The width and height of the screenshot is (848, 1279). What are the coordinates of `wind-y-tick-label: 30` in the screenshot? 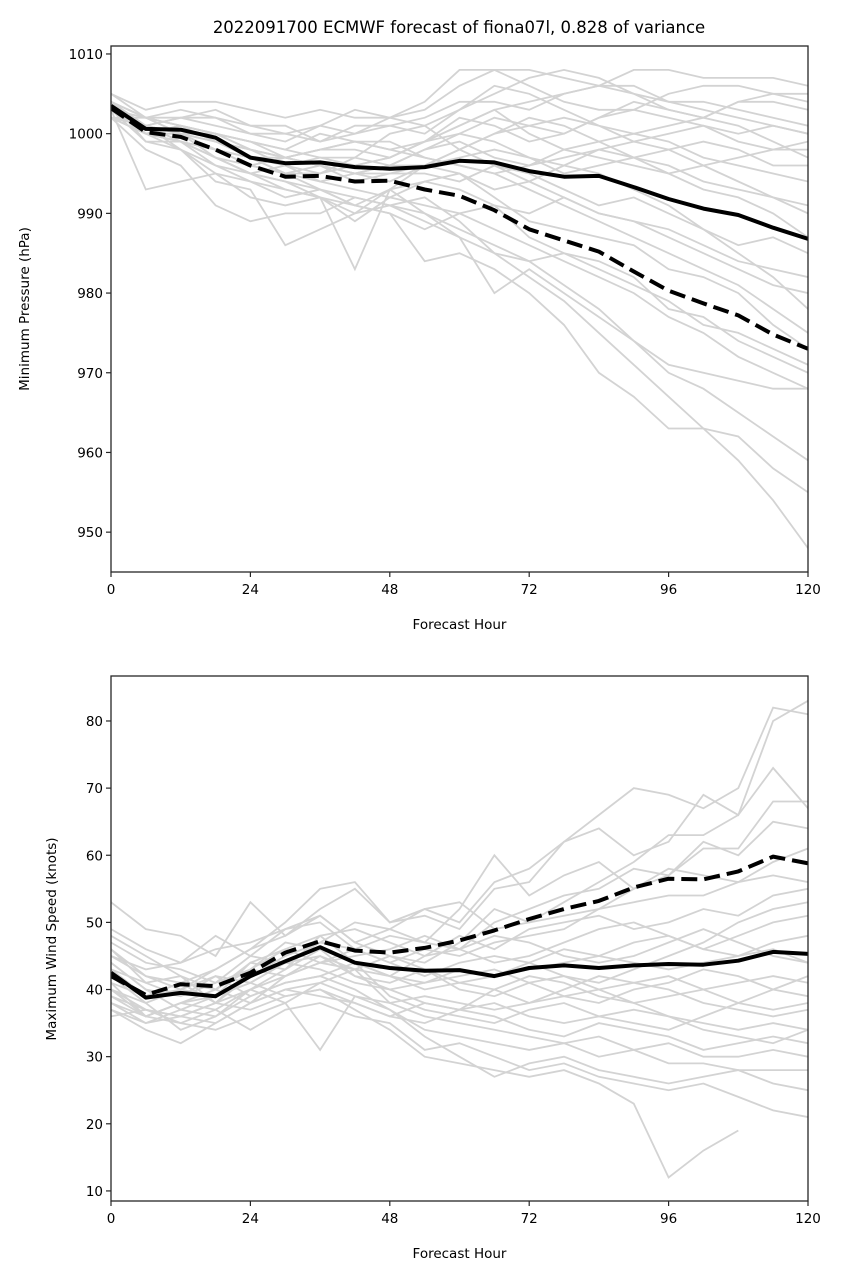 It's located at (94, 1058).